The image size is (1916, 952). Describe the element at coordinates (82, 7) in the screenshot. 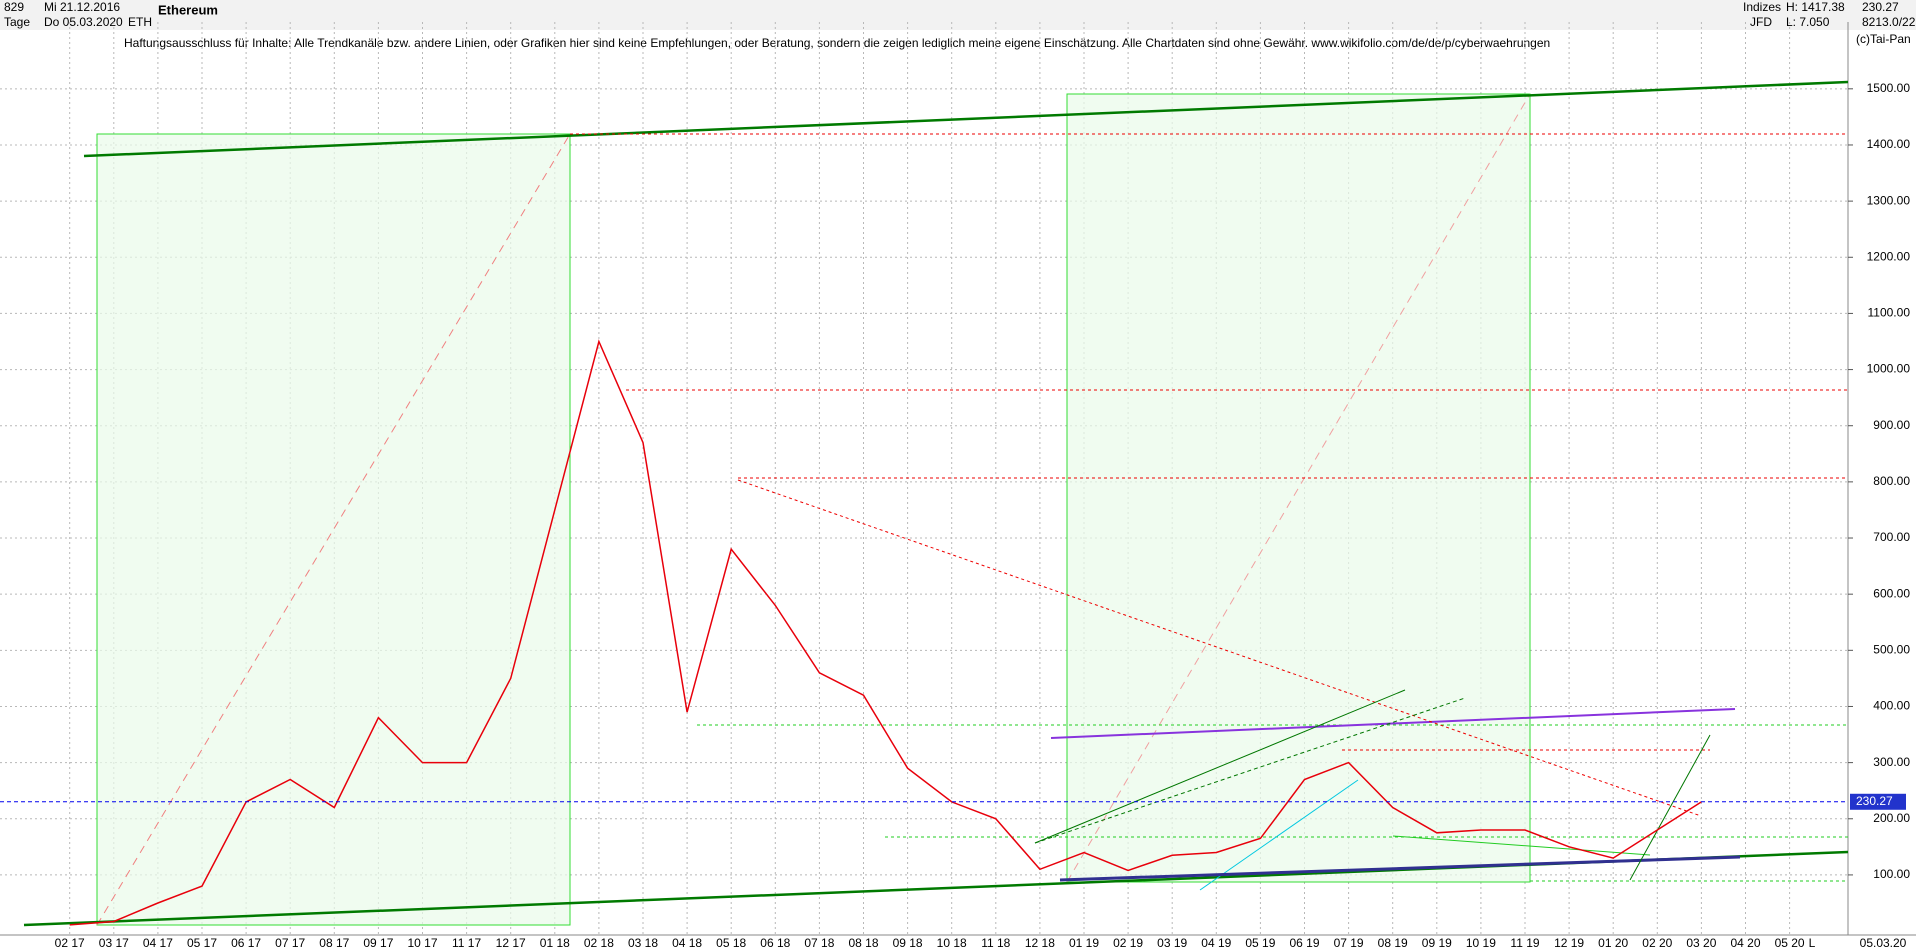

I see `start-date: Mi 21.12.2016` at that location.